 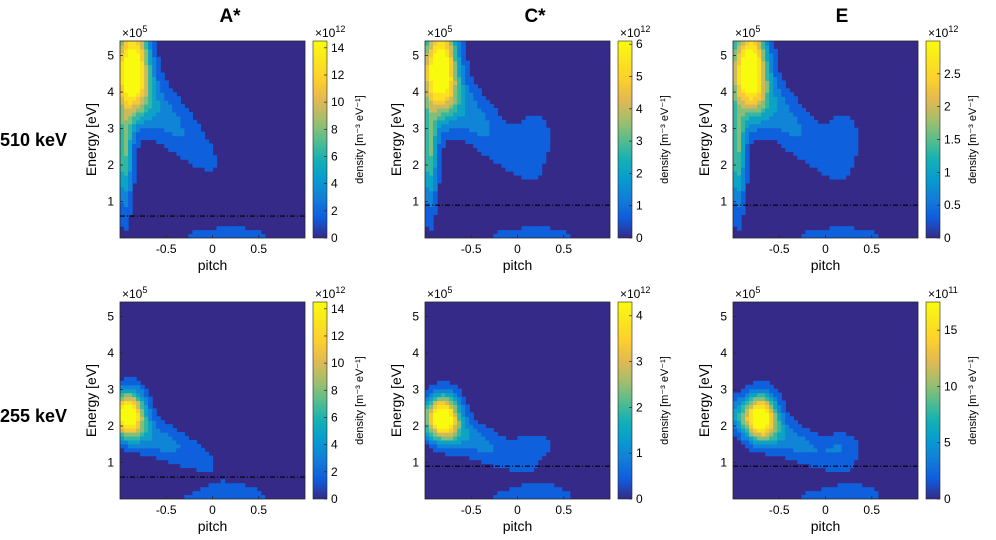 What do you see at coordinates (338, 309) in the screenshot?
I see `colorbar-tick-label: 14` at bounding box center [338, 309].